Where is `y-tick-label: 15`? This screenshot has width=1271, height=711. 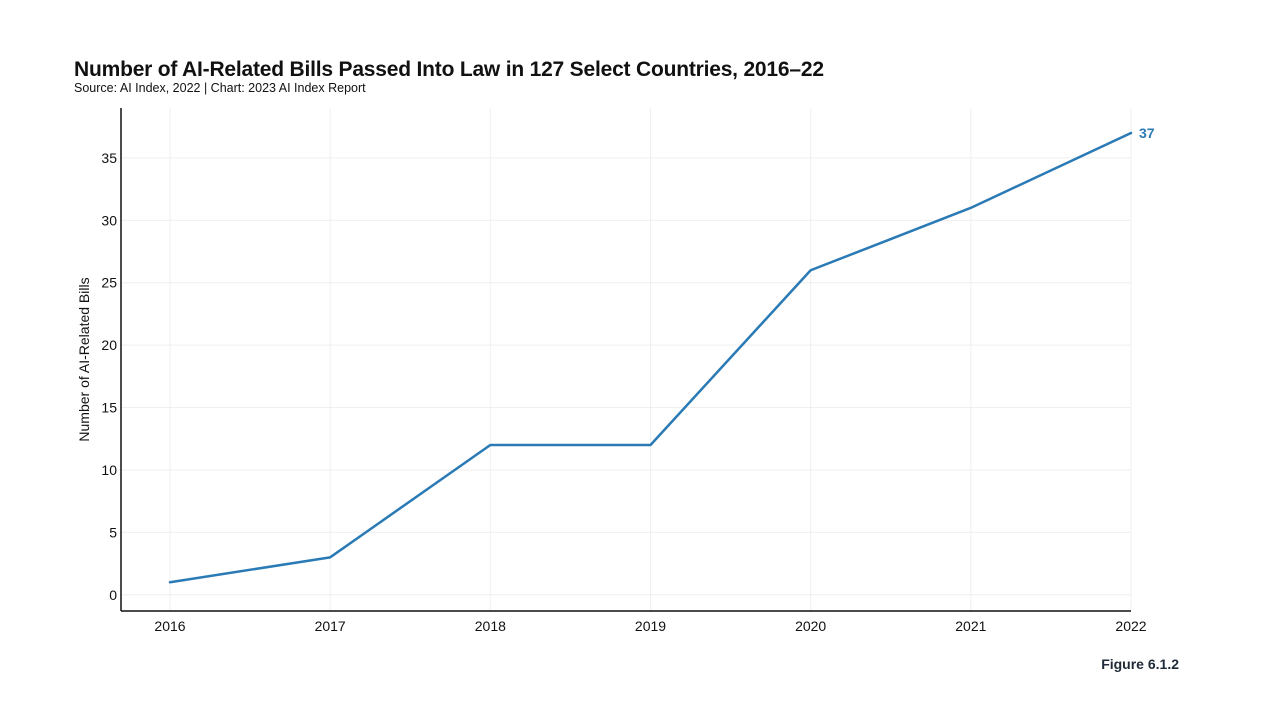
y-tick-label: 15 is located at coordinates (109, 408).